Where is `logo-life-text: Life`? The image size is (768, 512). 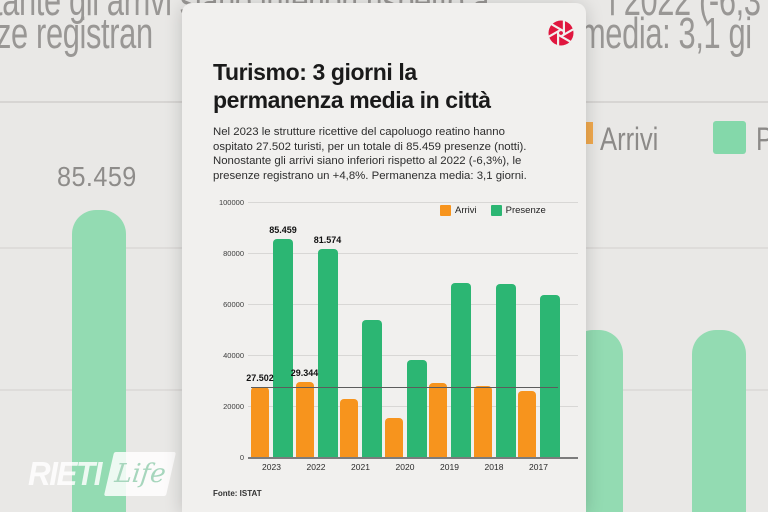 logo-life-text: Life is located at coordinates (140, 474).